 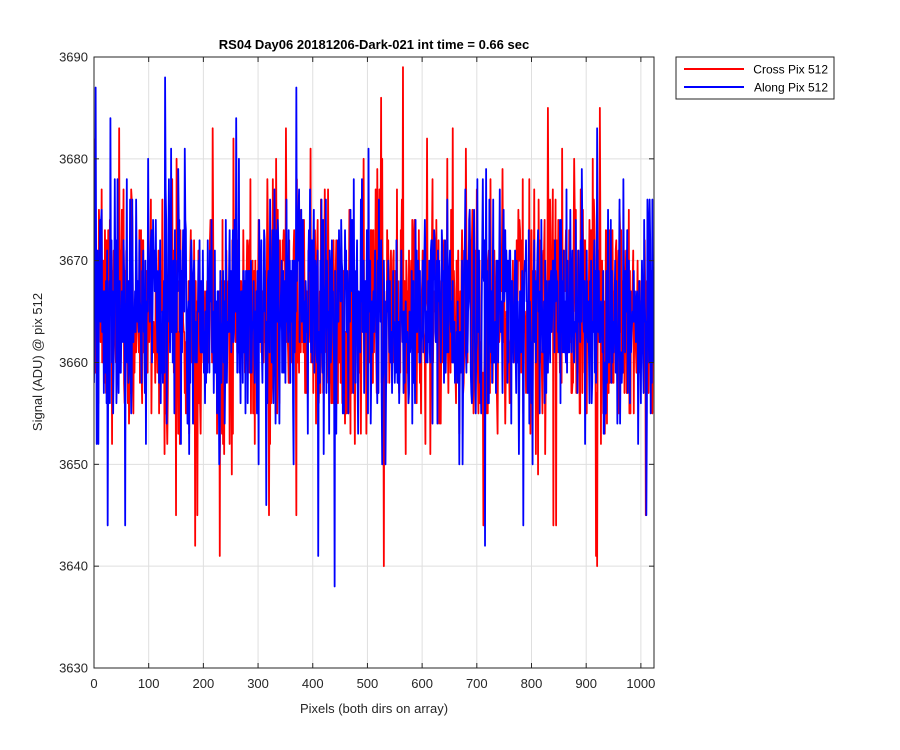 What do you see at coordinates (204, 683) in the screenshot?
I see `x-tick-label: 200` at bounding box center [204, 683].